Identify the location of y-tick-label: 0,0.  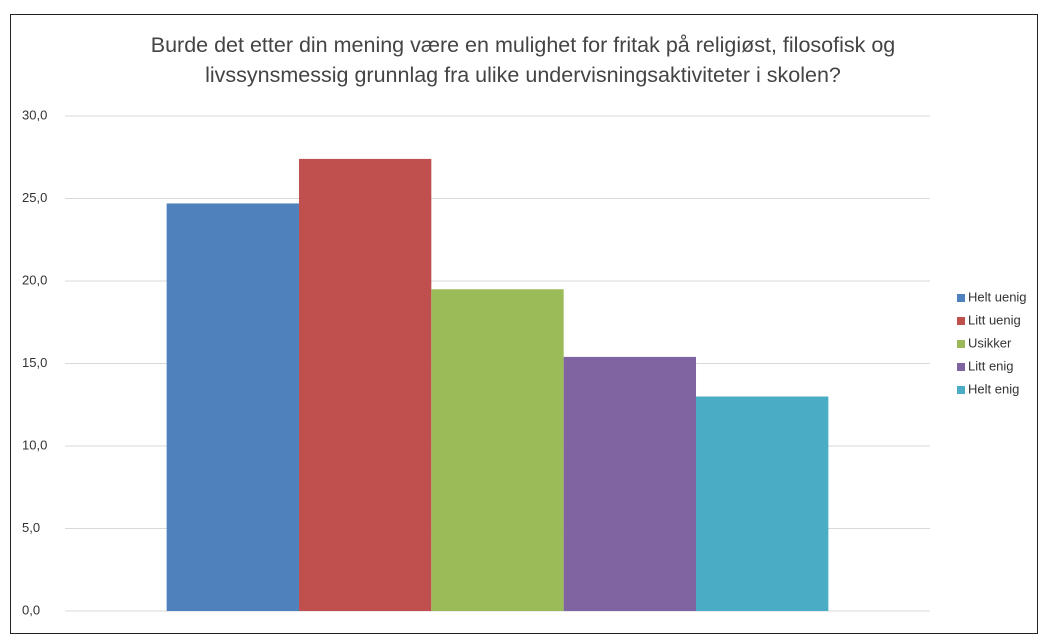
(31, 609).